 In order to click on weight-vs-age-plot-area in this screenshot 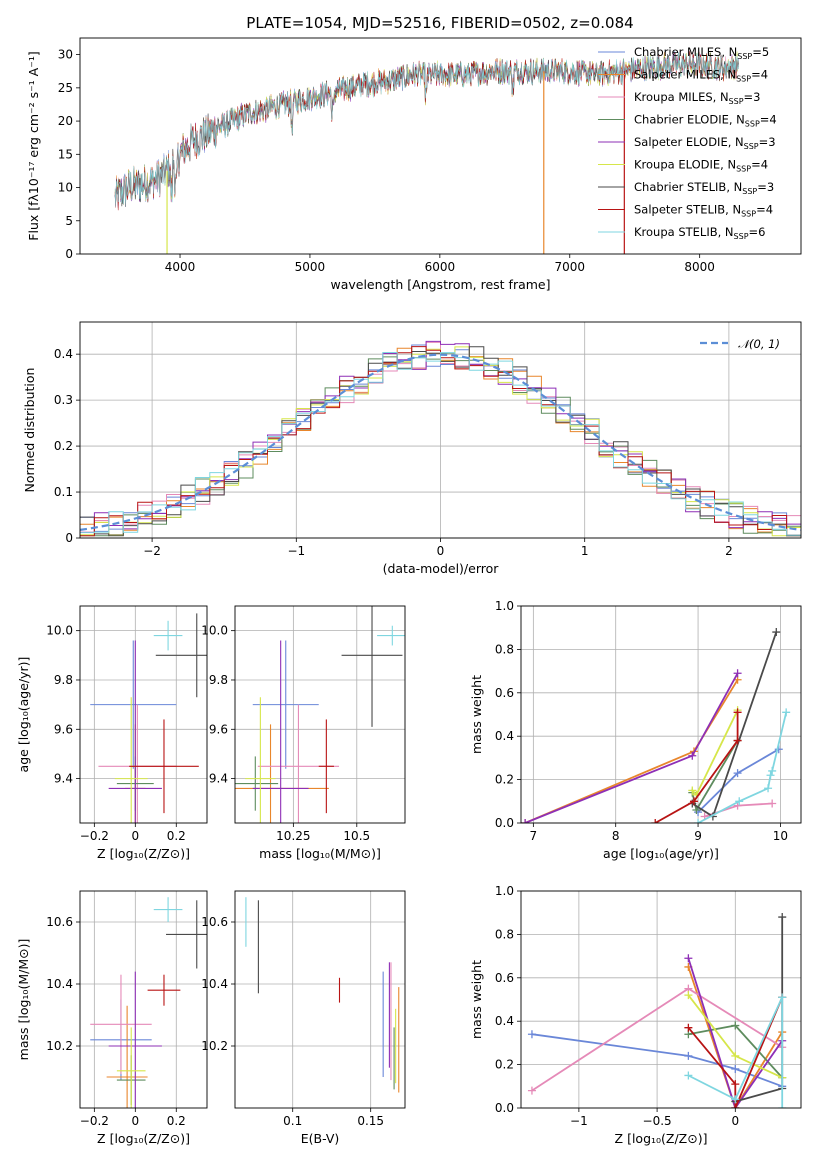, I will do `click(656, 725)`.